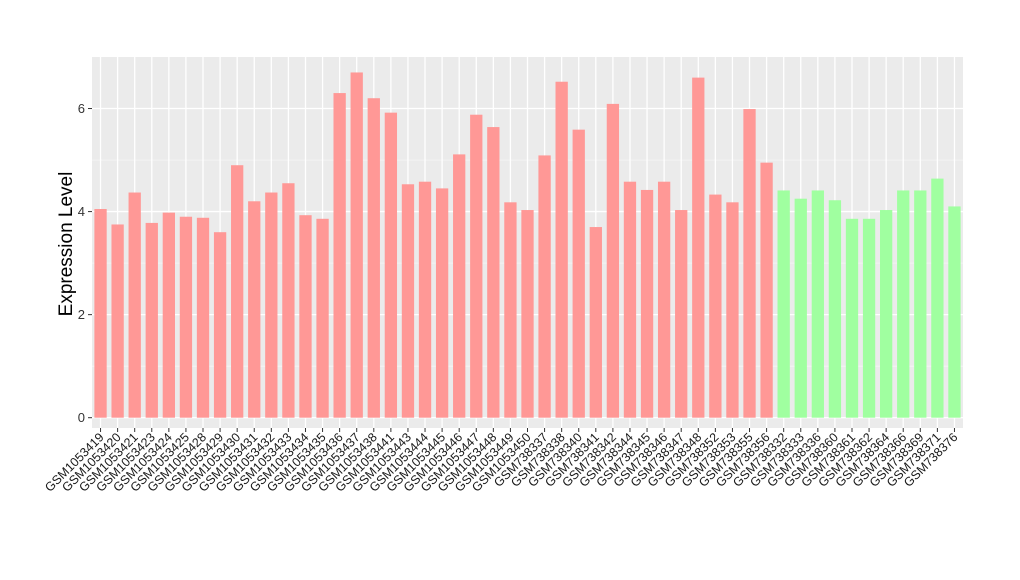 This screenshot has width=1020, height=580. What do you see at coordinates (100, 313) in the screenshot?
I see `bar-GSM1053419` at bounding box center [100, 313].